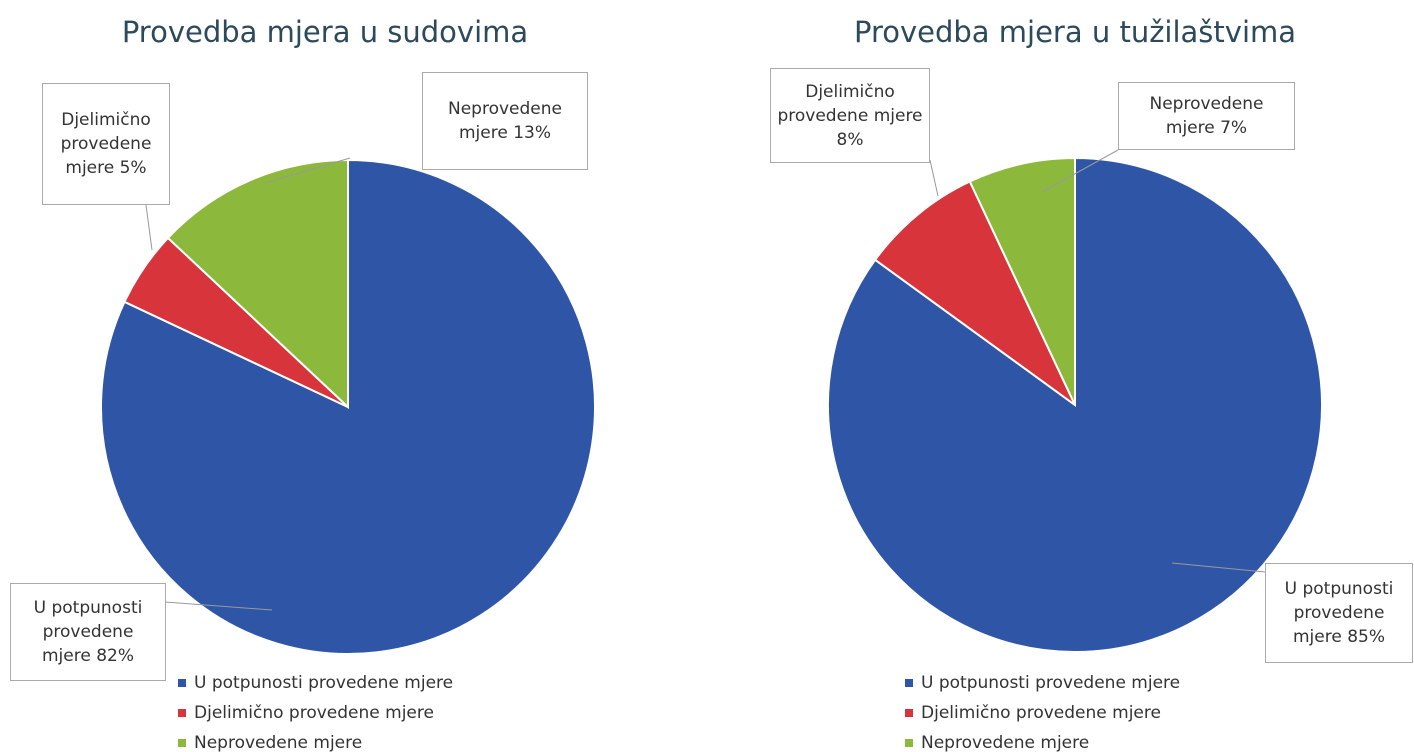 This screenshot has width=1414, height=752. I want to click on data-label: Neprovedene mjere 7%, so click(1206, 116).